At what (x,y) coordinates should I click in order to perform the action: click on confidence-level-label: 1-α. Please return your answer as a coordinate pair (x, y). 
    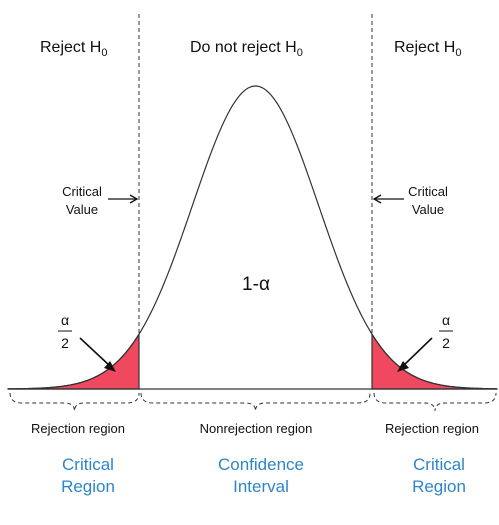
    Looking at the image, I should click on (256, 284).